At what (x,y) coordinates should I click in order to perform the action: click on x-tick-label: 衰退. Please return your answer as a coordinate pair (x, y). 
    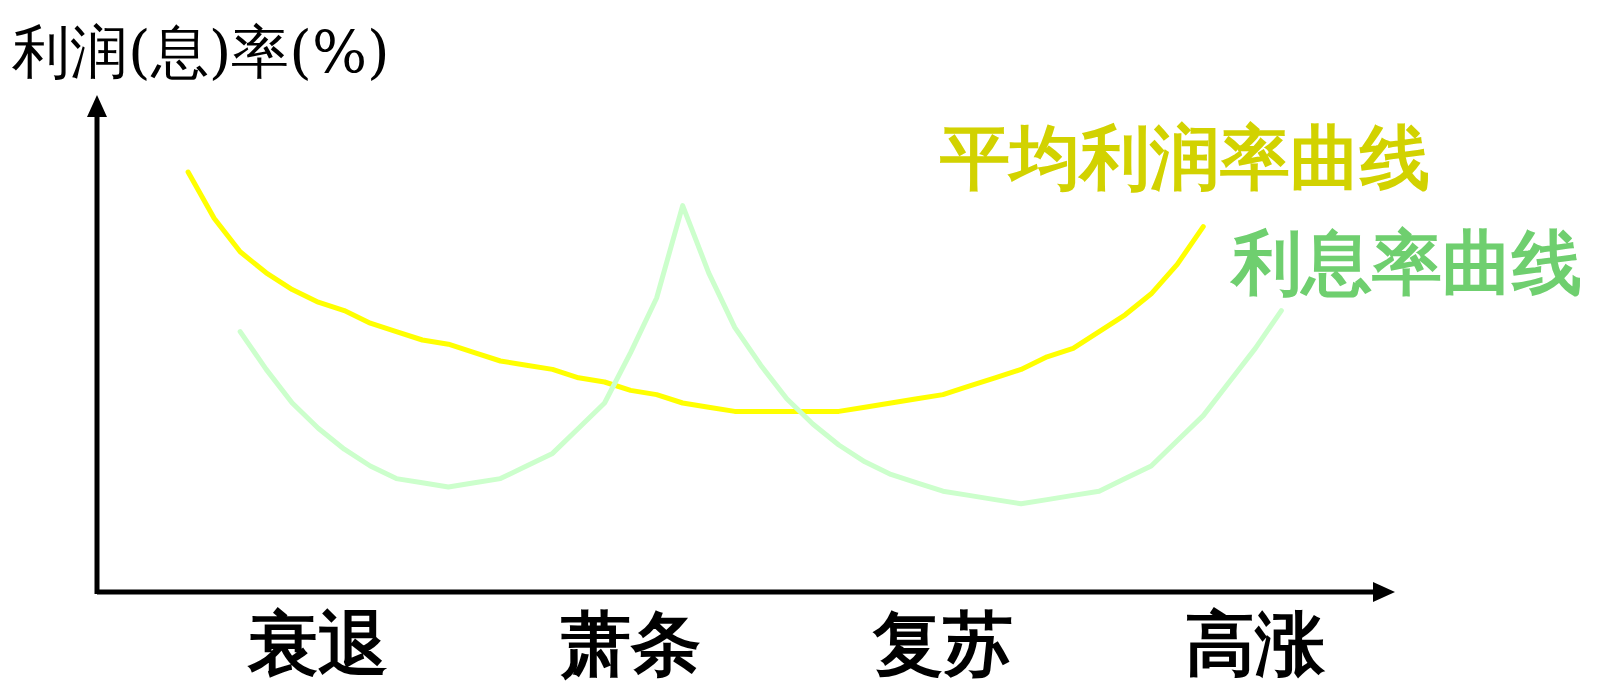
    Looking at the image, I should click on (318, 643).